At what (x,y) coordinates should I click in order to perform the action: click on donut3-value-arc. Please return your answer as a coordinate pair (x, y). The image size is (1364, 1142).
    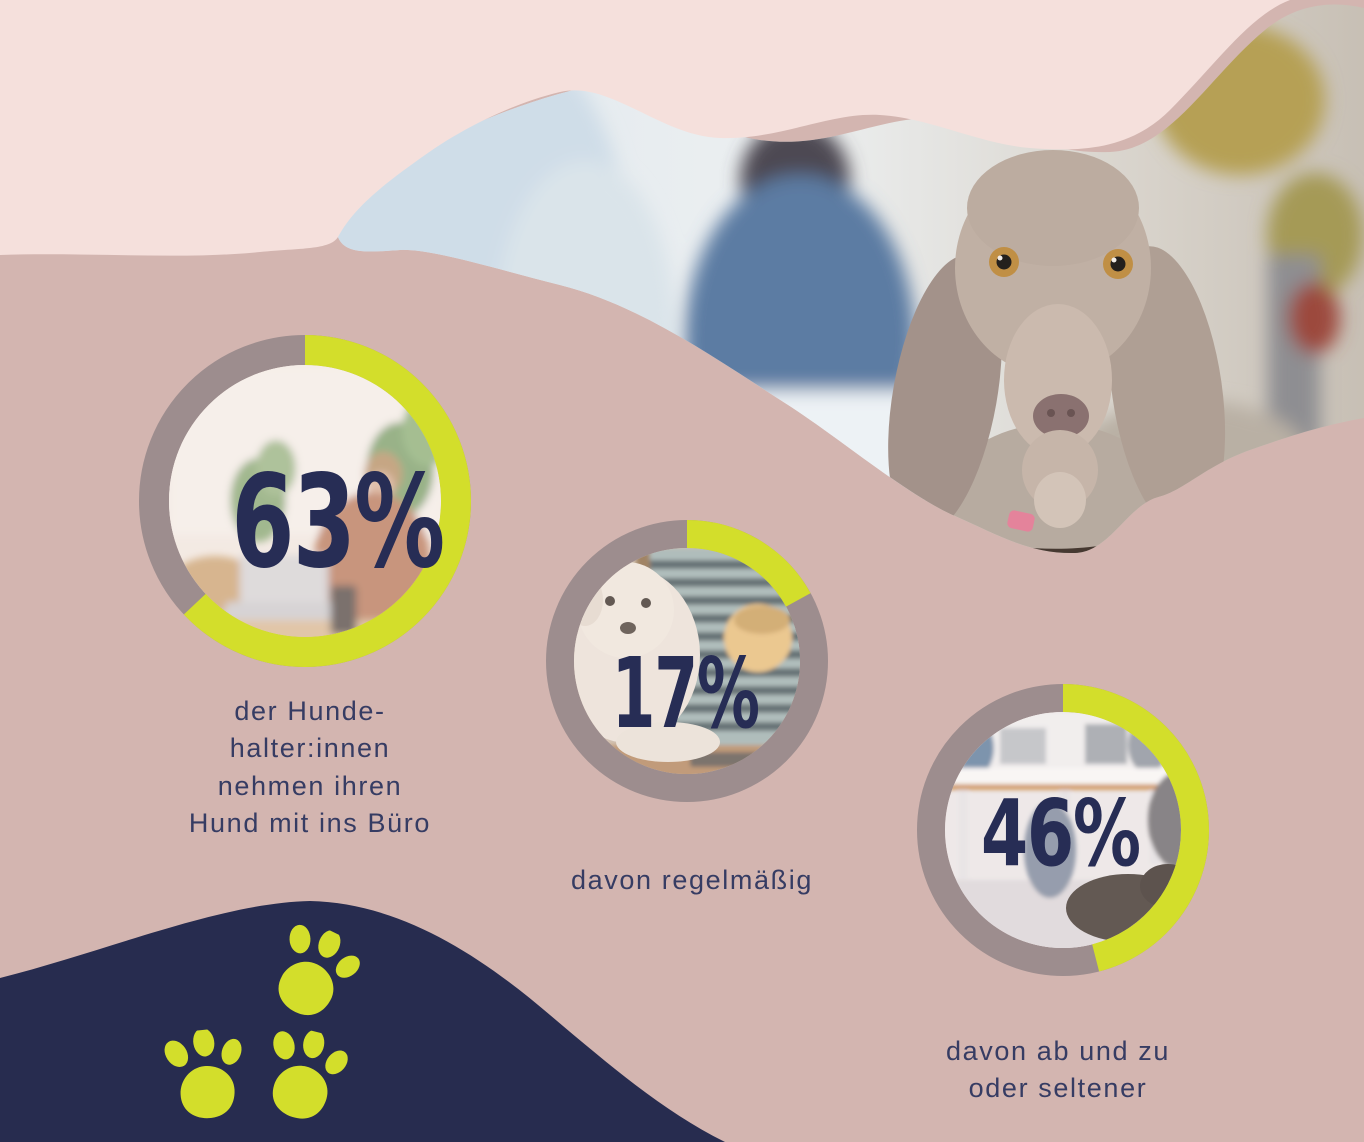
    Looking at the image, I should click on (1063, 830).